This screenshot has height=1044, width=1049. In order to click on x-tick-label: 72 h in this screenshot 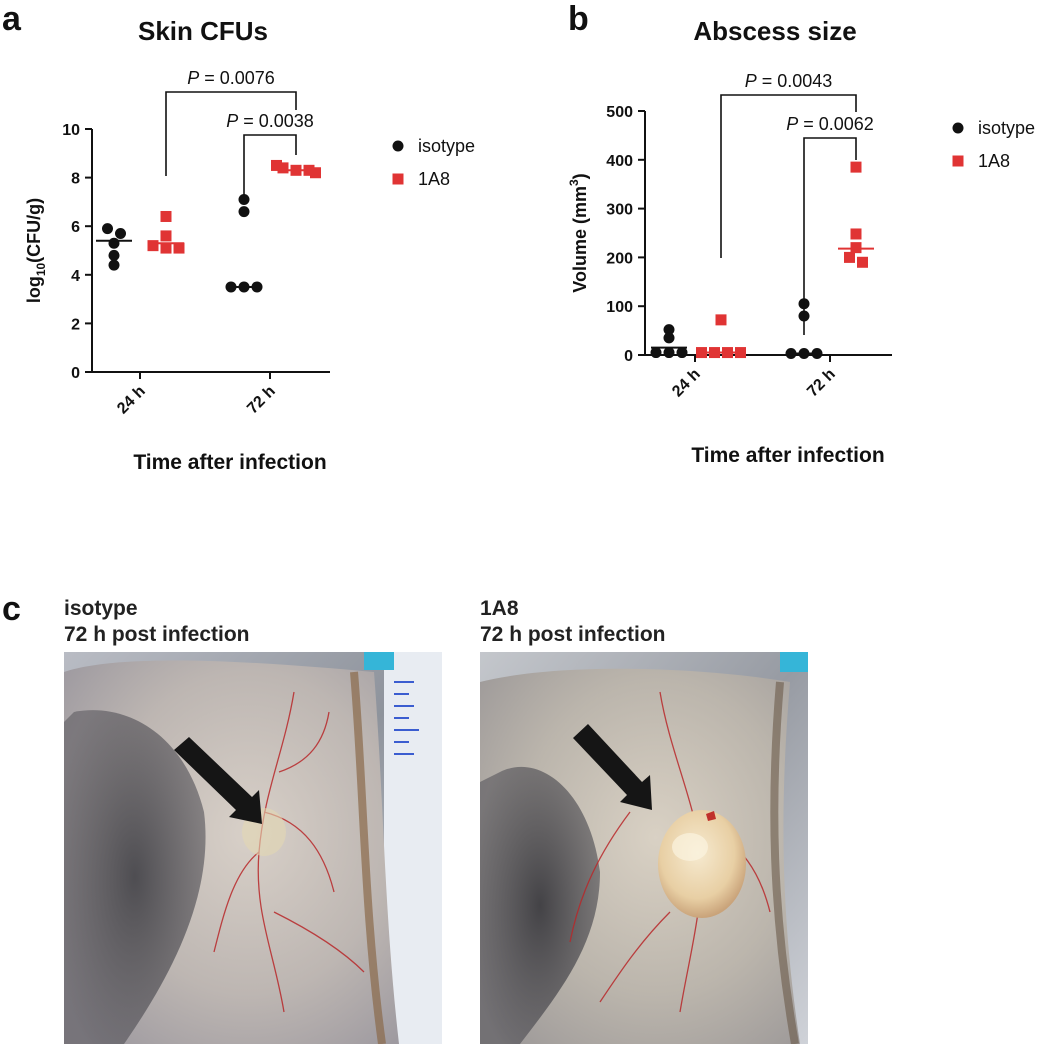, I will do `click(821, 383)`.